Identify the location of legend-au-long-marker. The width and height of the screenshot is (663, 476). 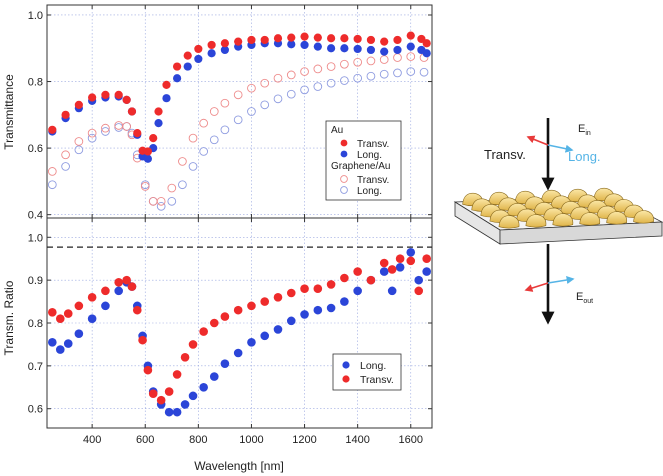
(344, 154).